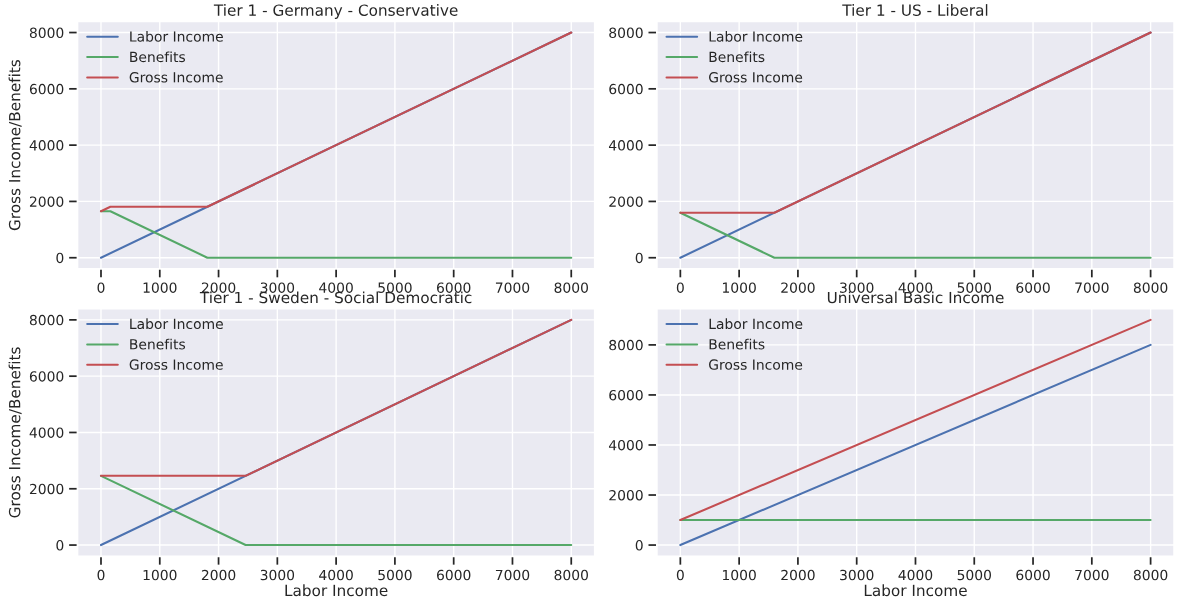 The image size is (1192, 608). What do you see at coordinates (915, 10) in the screenshot?
I see `chart-title: Tier 1 - US - Liberal` at bounding box center [915, 10].